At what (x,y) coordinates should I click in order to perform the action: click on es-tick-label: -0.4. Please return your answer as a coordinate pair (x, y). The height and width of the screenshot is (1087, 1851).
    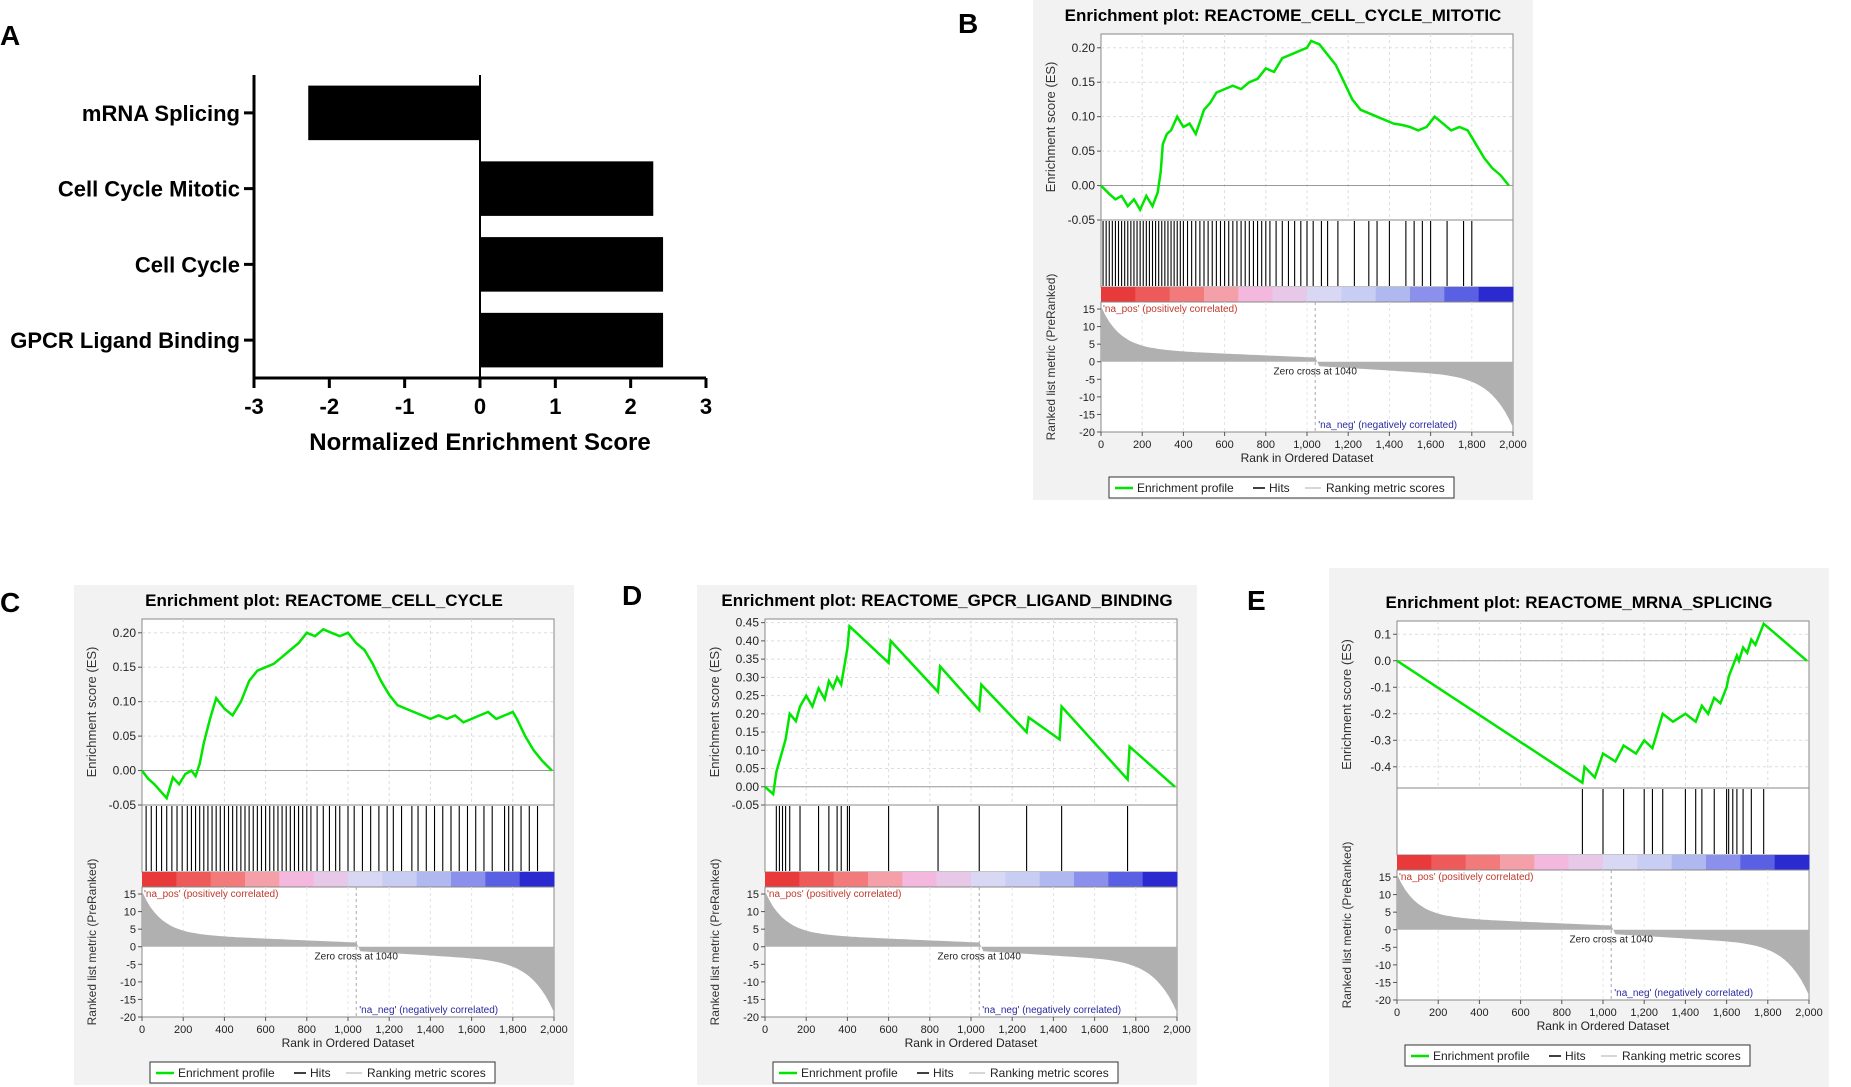
    Looking at the image, I should click on (1380, 767).